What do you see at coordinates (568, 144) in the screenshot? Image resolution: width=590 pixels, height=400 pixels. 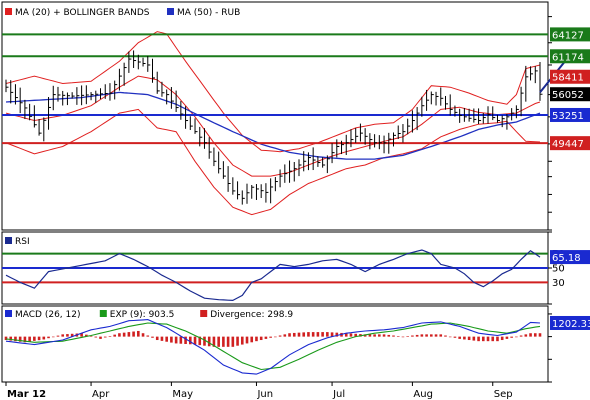 I see `value-tag-label: 49447` at bounding box center [568, 144].